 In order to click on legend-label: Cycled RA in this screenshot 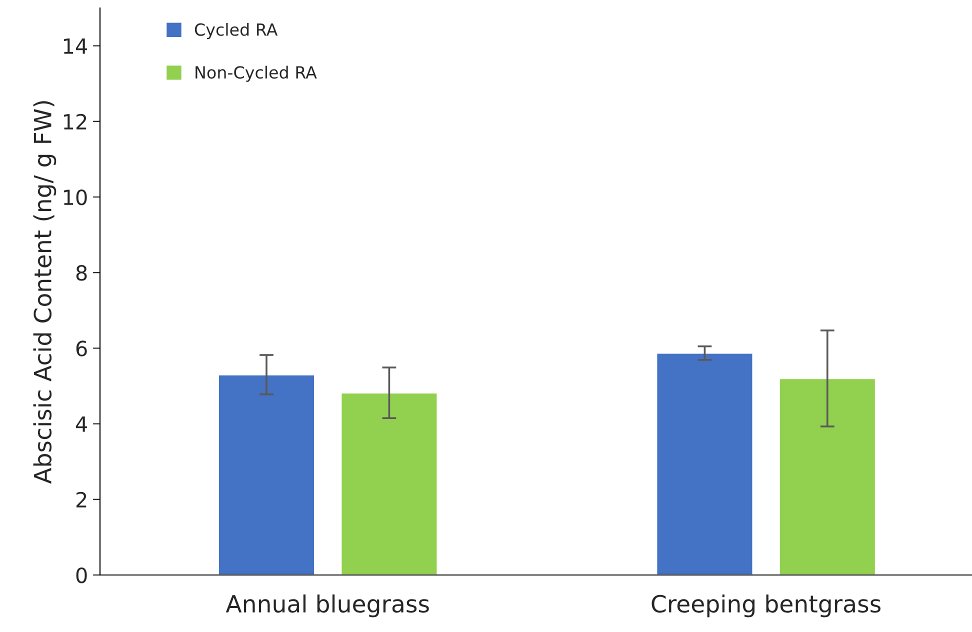, I will do `click(236, 31)`.